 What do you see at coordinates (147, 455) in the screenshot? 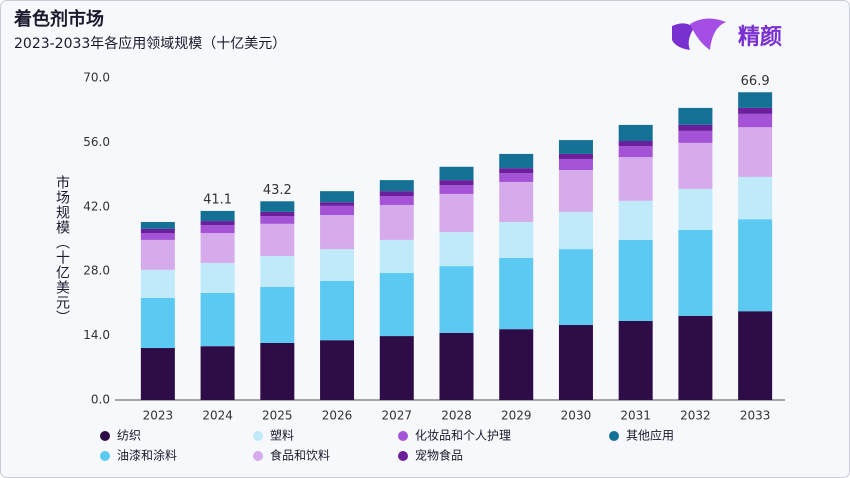
I see `legend-label: 油漆和涂料` at bounding box center [147, 455].